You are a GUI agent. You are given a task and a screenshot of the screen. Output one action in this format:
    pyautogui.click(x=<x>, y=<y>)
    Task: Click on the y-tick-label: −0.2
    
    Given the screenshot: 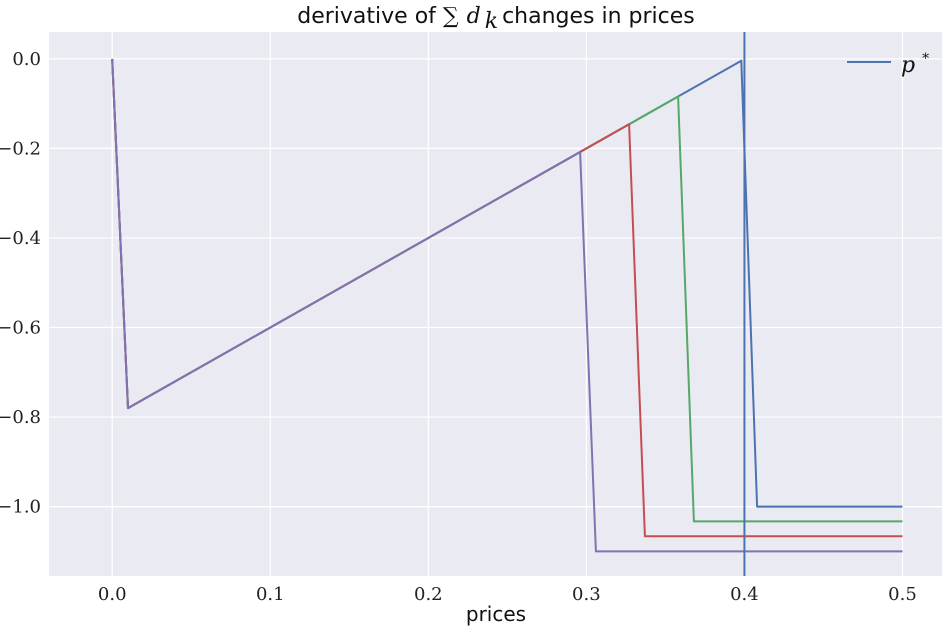 What is the action you would take?
    pyautogui.click(x=20, y=148)
    